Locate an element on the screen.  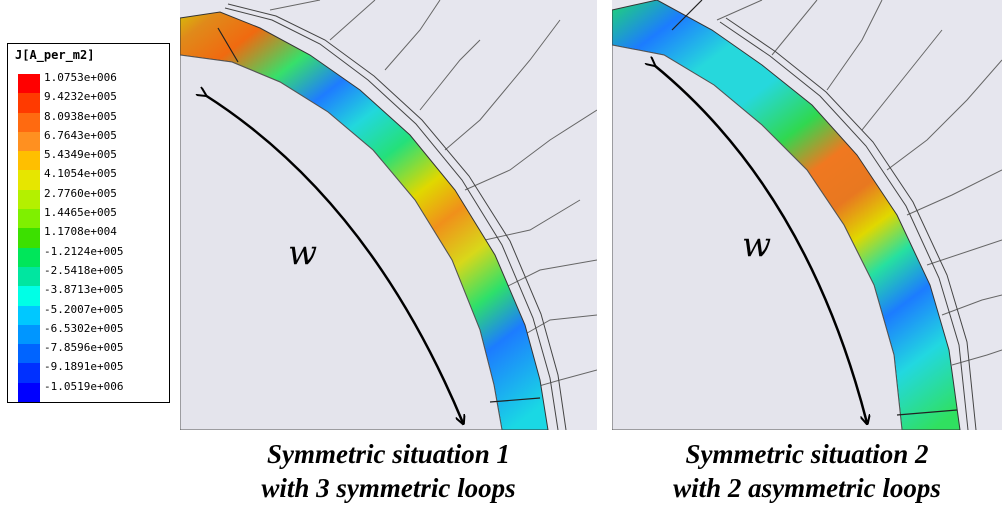
legend-value-label: -7.8596e+005 is located at coordinates (84, 348).